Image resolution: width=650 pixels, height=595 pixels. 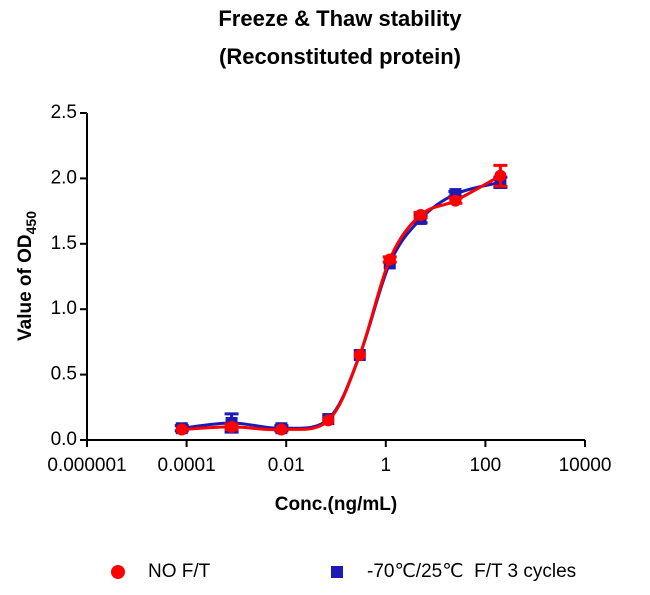 I want to click on x-tick-label: 100, so click(x=486, y=465).